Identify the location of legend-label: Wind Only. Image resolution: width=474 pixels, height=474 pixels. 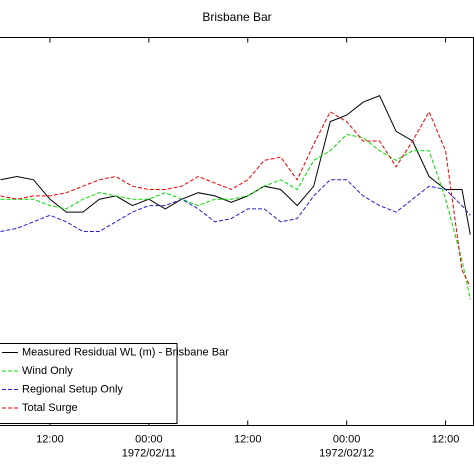
(47, 371).